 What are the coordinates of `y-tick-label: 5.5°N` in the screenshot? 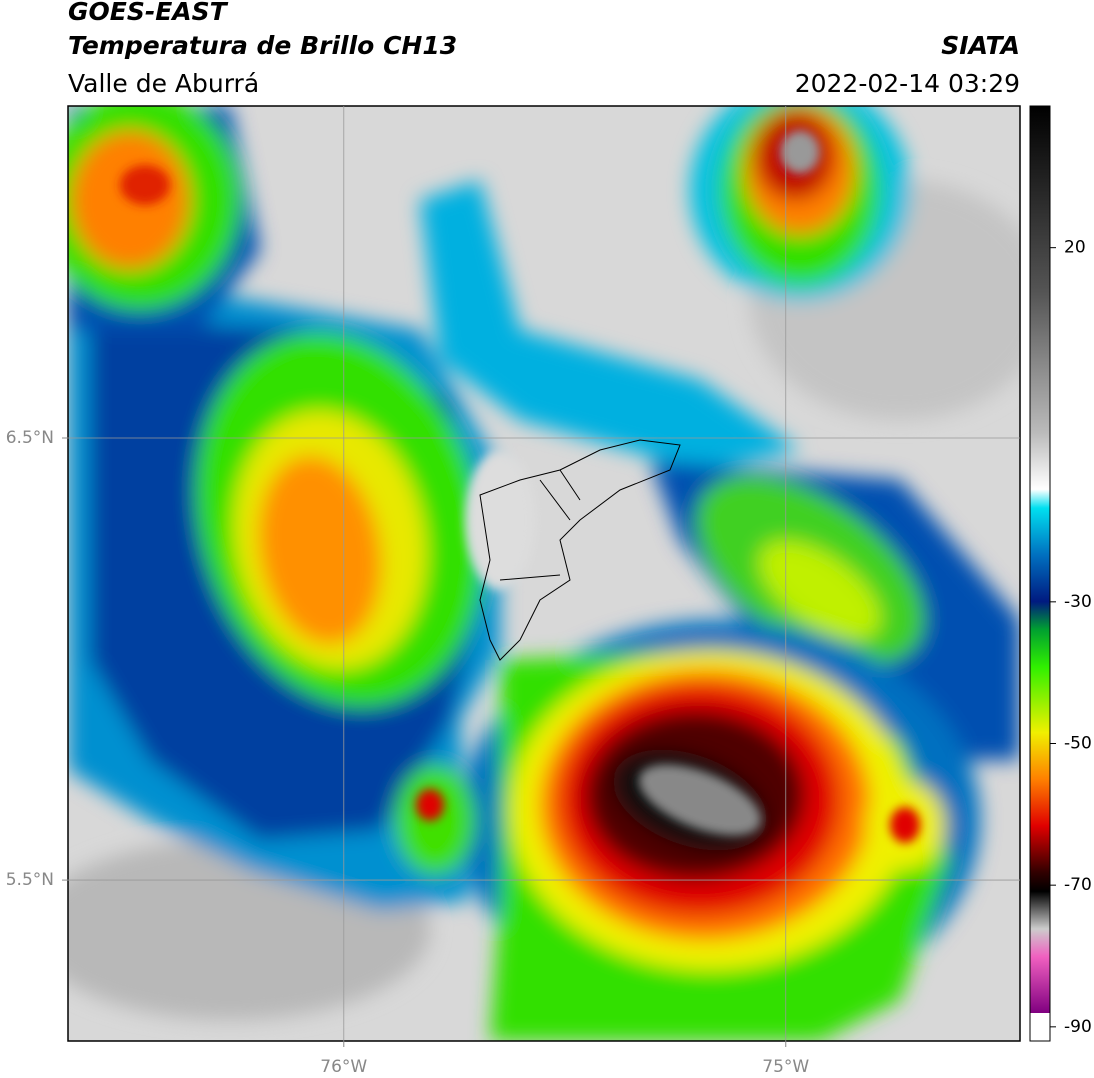 It's located at (30, 880).